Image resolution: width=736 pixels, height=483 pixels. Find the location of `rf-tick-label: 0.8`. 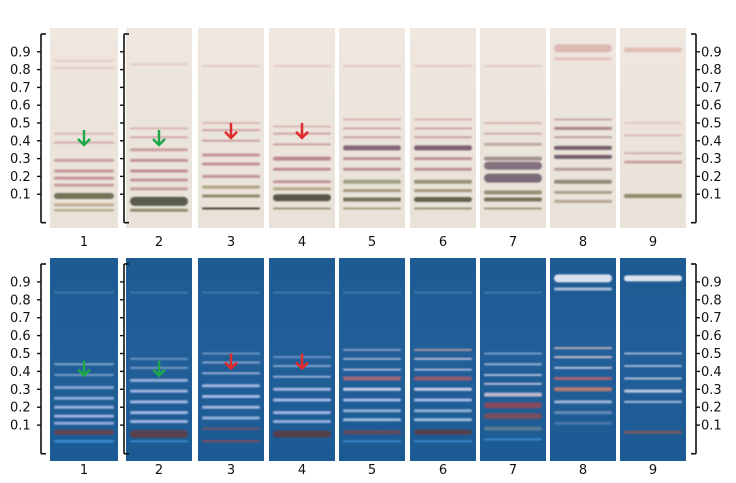

rf-tick-label: 0.8 is located at coordinates (711, 300).